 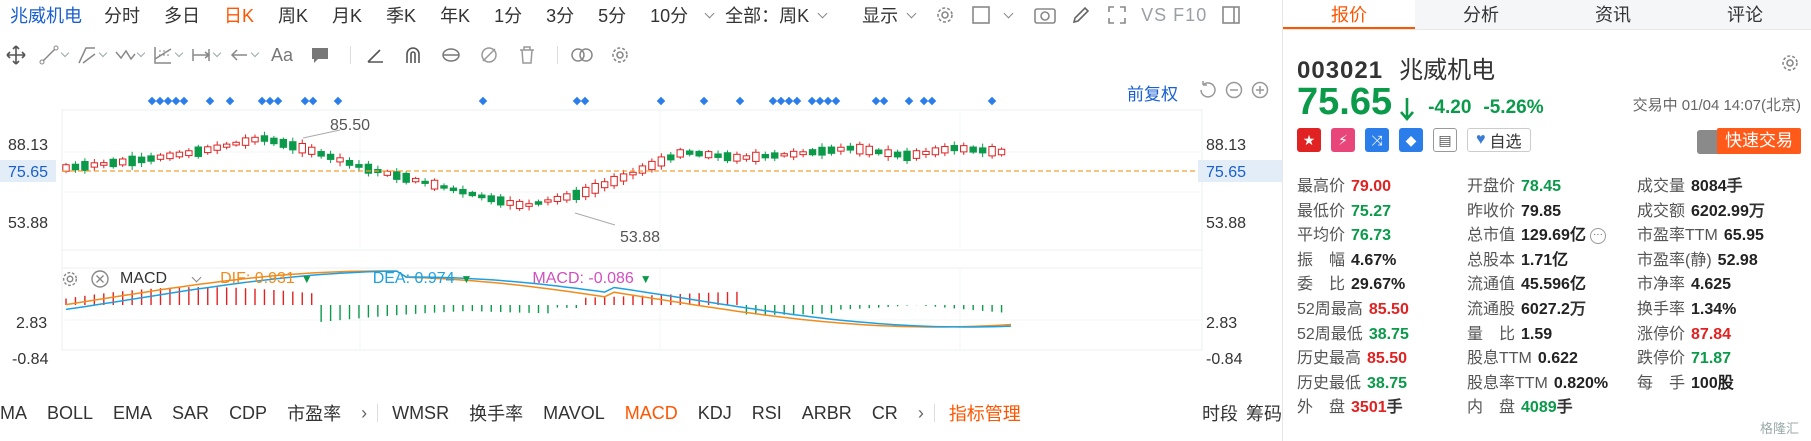 I want to click on tag-icon: ◆, so click(x=1411, y=140).